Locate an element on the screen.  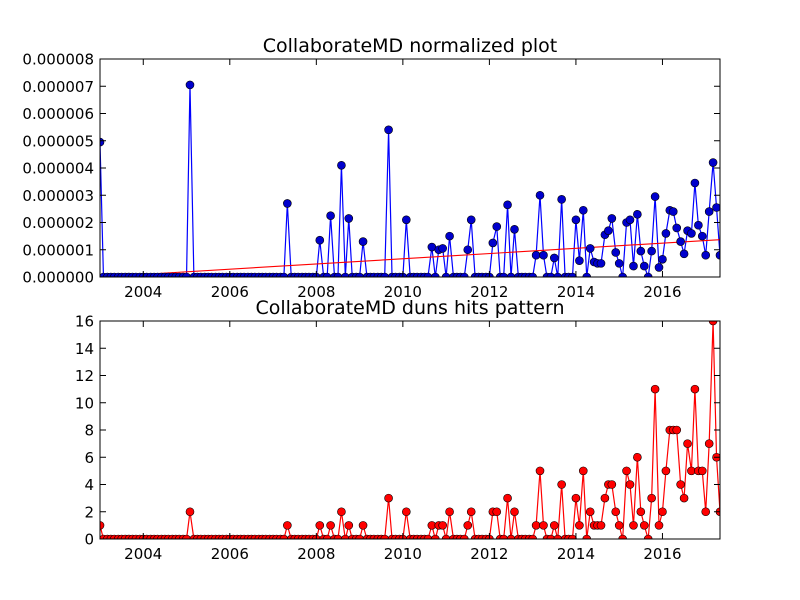
y-tick-label: 0.000003 is located at coordinates (58, 196).